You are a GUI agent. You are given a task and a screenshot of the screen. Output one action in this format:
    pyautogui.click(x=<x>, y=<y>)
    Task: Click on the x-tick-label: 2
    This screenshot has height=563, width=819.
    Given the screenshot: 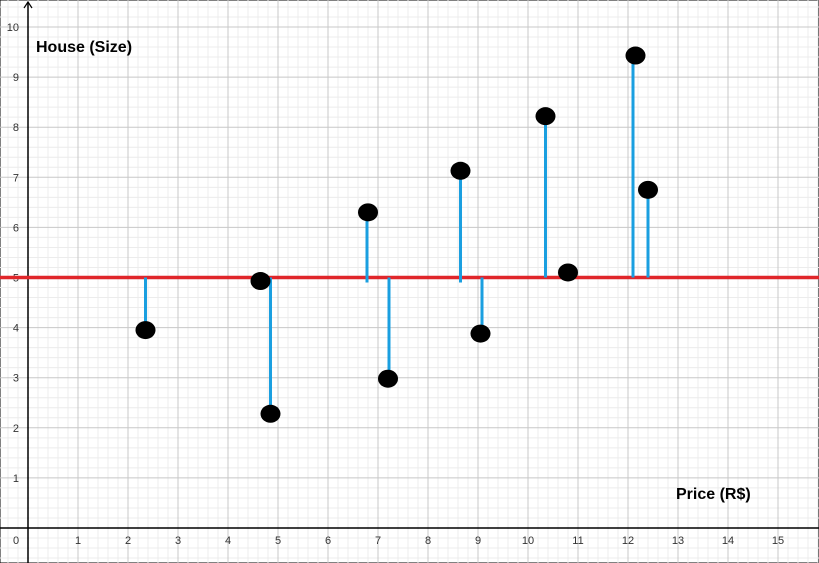 What is the action you would take?
    pyautogui.click(x=128, y=541)
    